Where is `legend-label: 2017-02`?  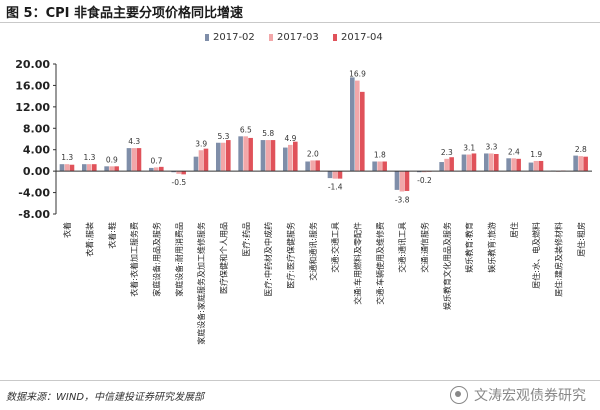
legend-label: 2017-02 is located at coordinates (234, 37).